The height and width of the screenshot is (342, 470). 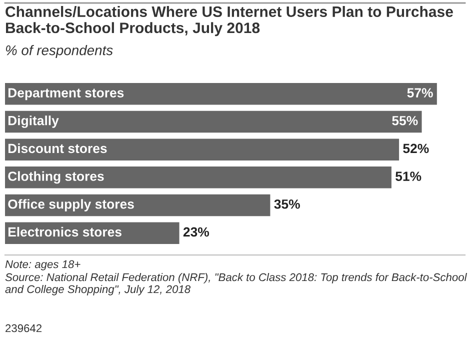 I want to click on text: Note: ages 18+, so click(x=42, y=265).